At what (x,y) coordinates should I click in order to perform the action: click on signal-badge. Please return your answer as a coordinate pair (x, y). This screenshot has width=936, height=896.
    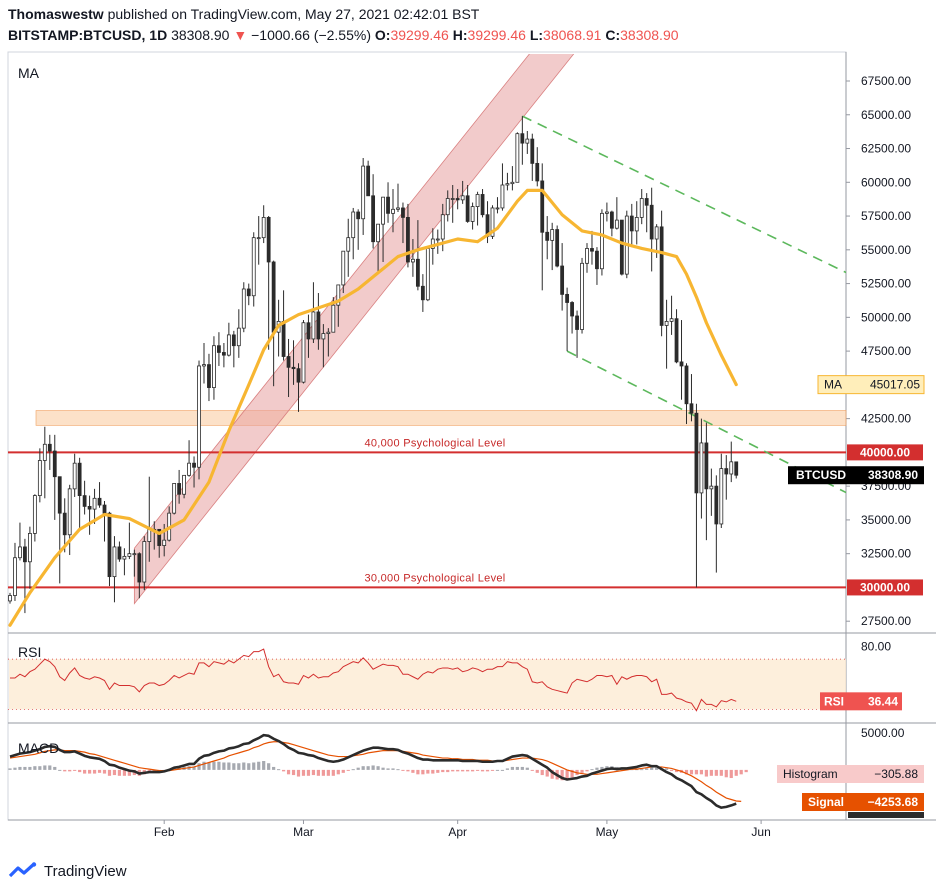
    Looking at the image, I should click on (863, 802).